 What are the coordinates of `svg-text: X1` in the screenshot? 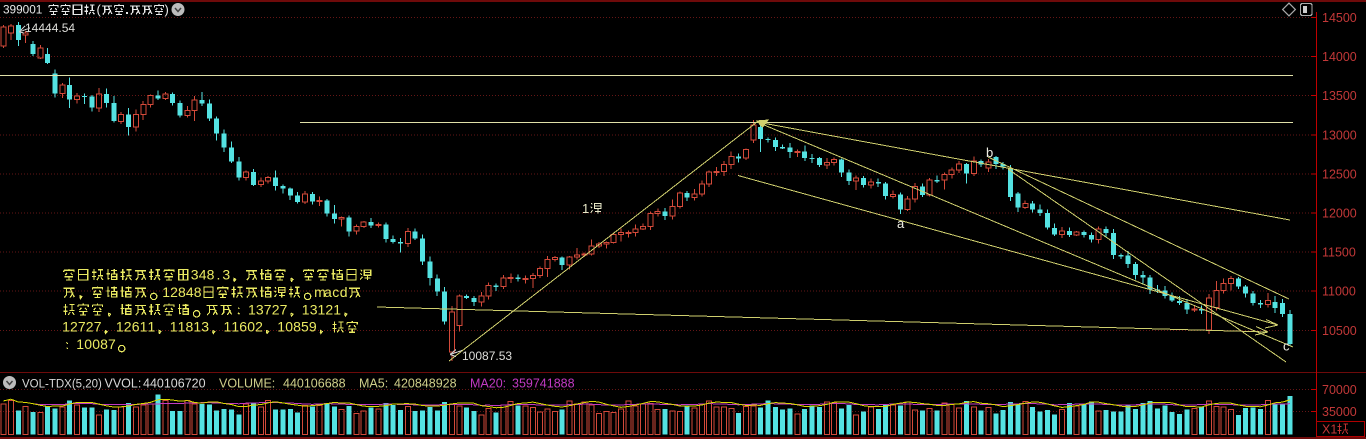 It's located at (1329, 430).